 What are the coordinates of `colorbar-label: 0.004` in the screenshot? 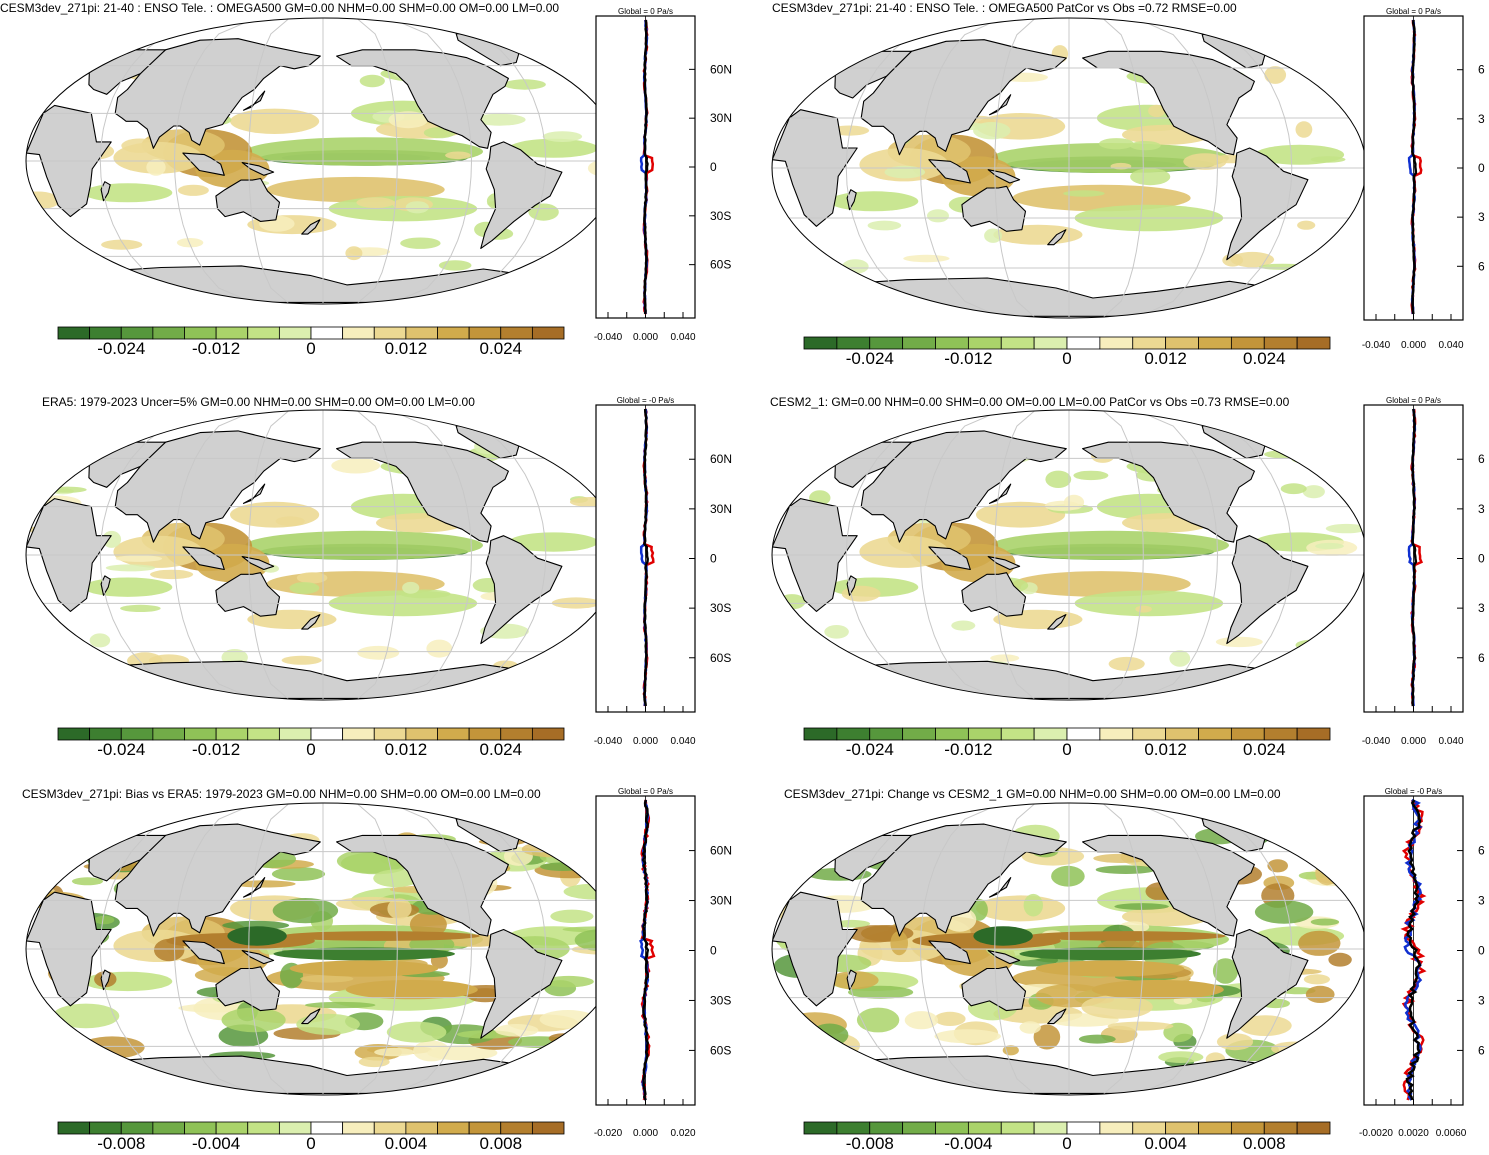 It's located at (406, 1143).